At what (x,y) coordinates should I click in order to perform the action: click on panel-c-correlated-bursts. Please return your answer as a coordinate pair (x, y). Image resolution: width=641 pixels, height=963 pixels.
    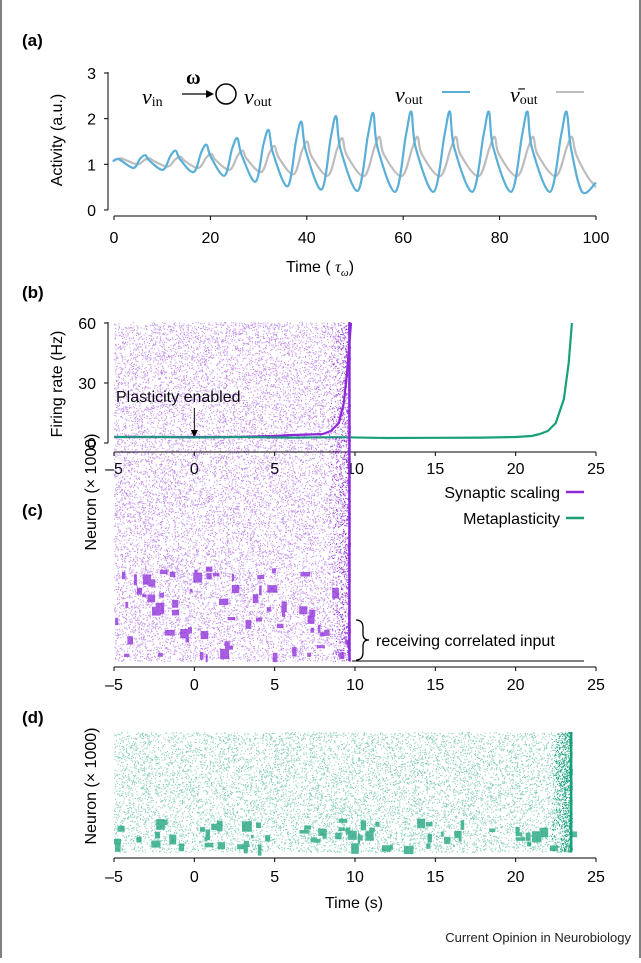
    Looking at the image, I should click on (232, 614).